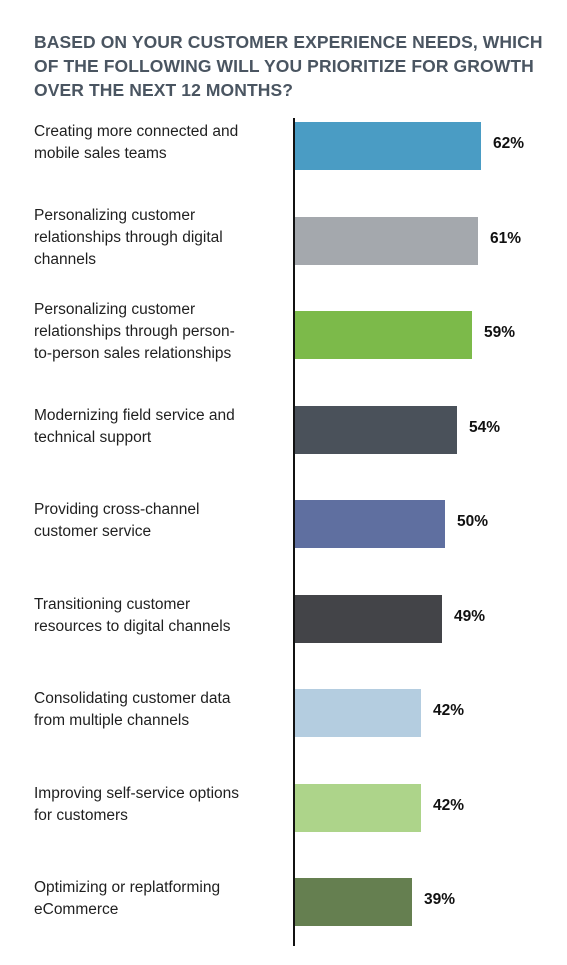  Describe the element at coordinates (137, 793) in the screenshot. I see `category-label-line: Improving self-service options` at that location.